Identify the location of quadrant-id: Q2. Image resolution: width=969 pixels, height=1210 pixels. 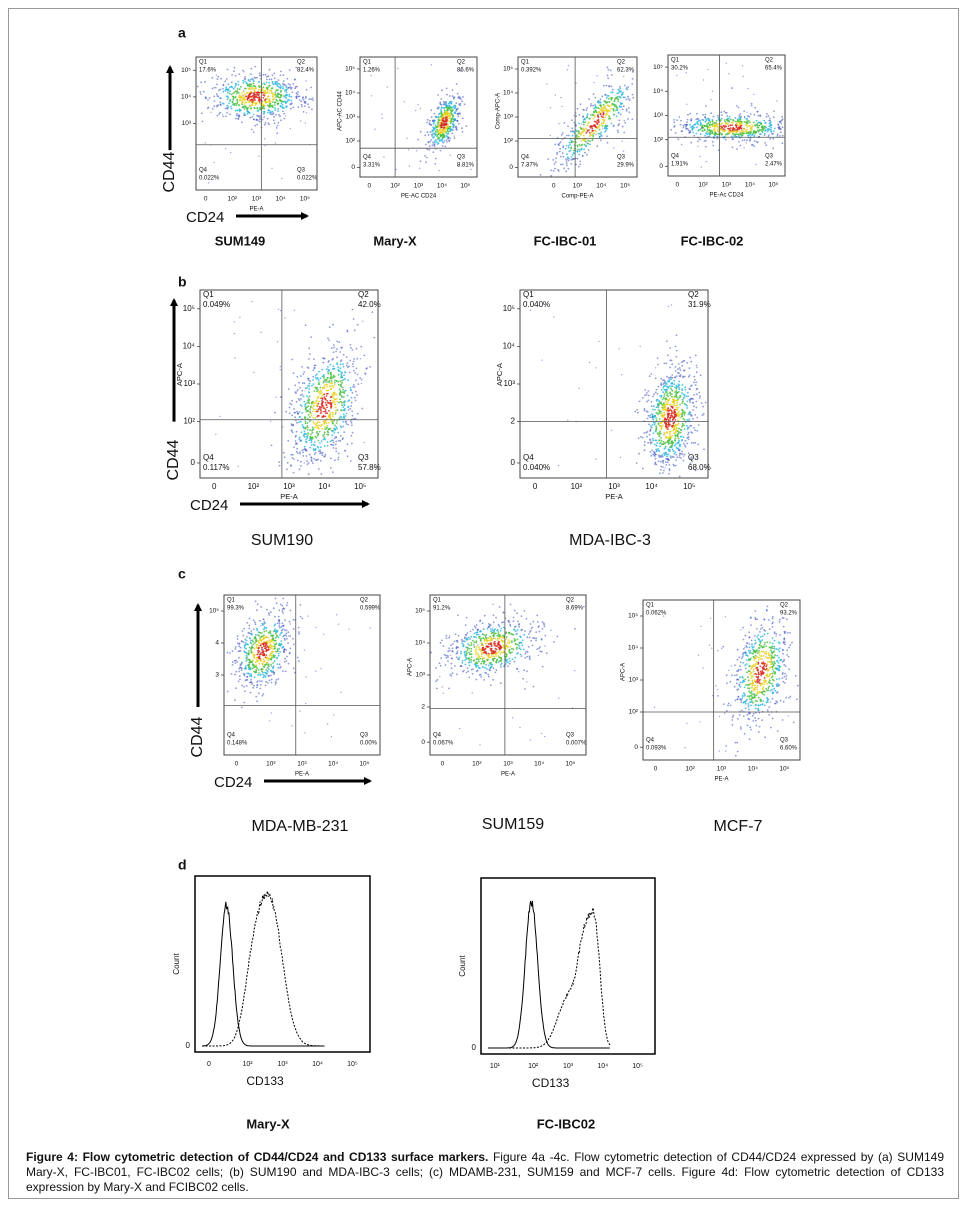
(621, 63).